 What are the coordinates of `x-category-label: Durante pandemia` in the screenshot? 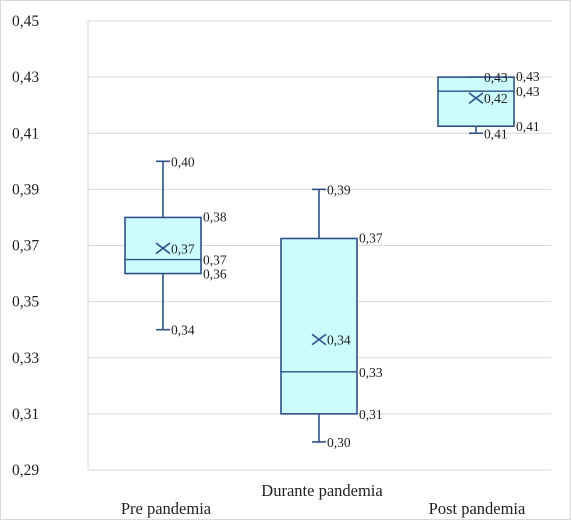 It's located at (322, 490).